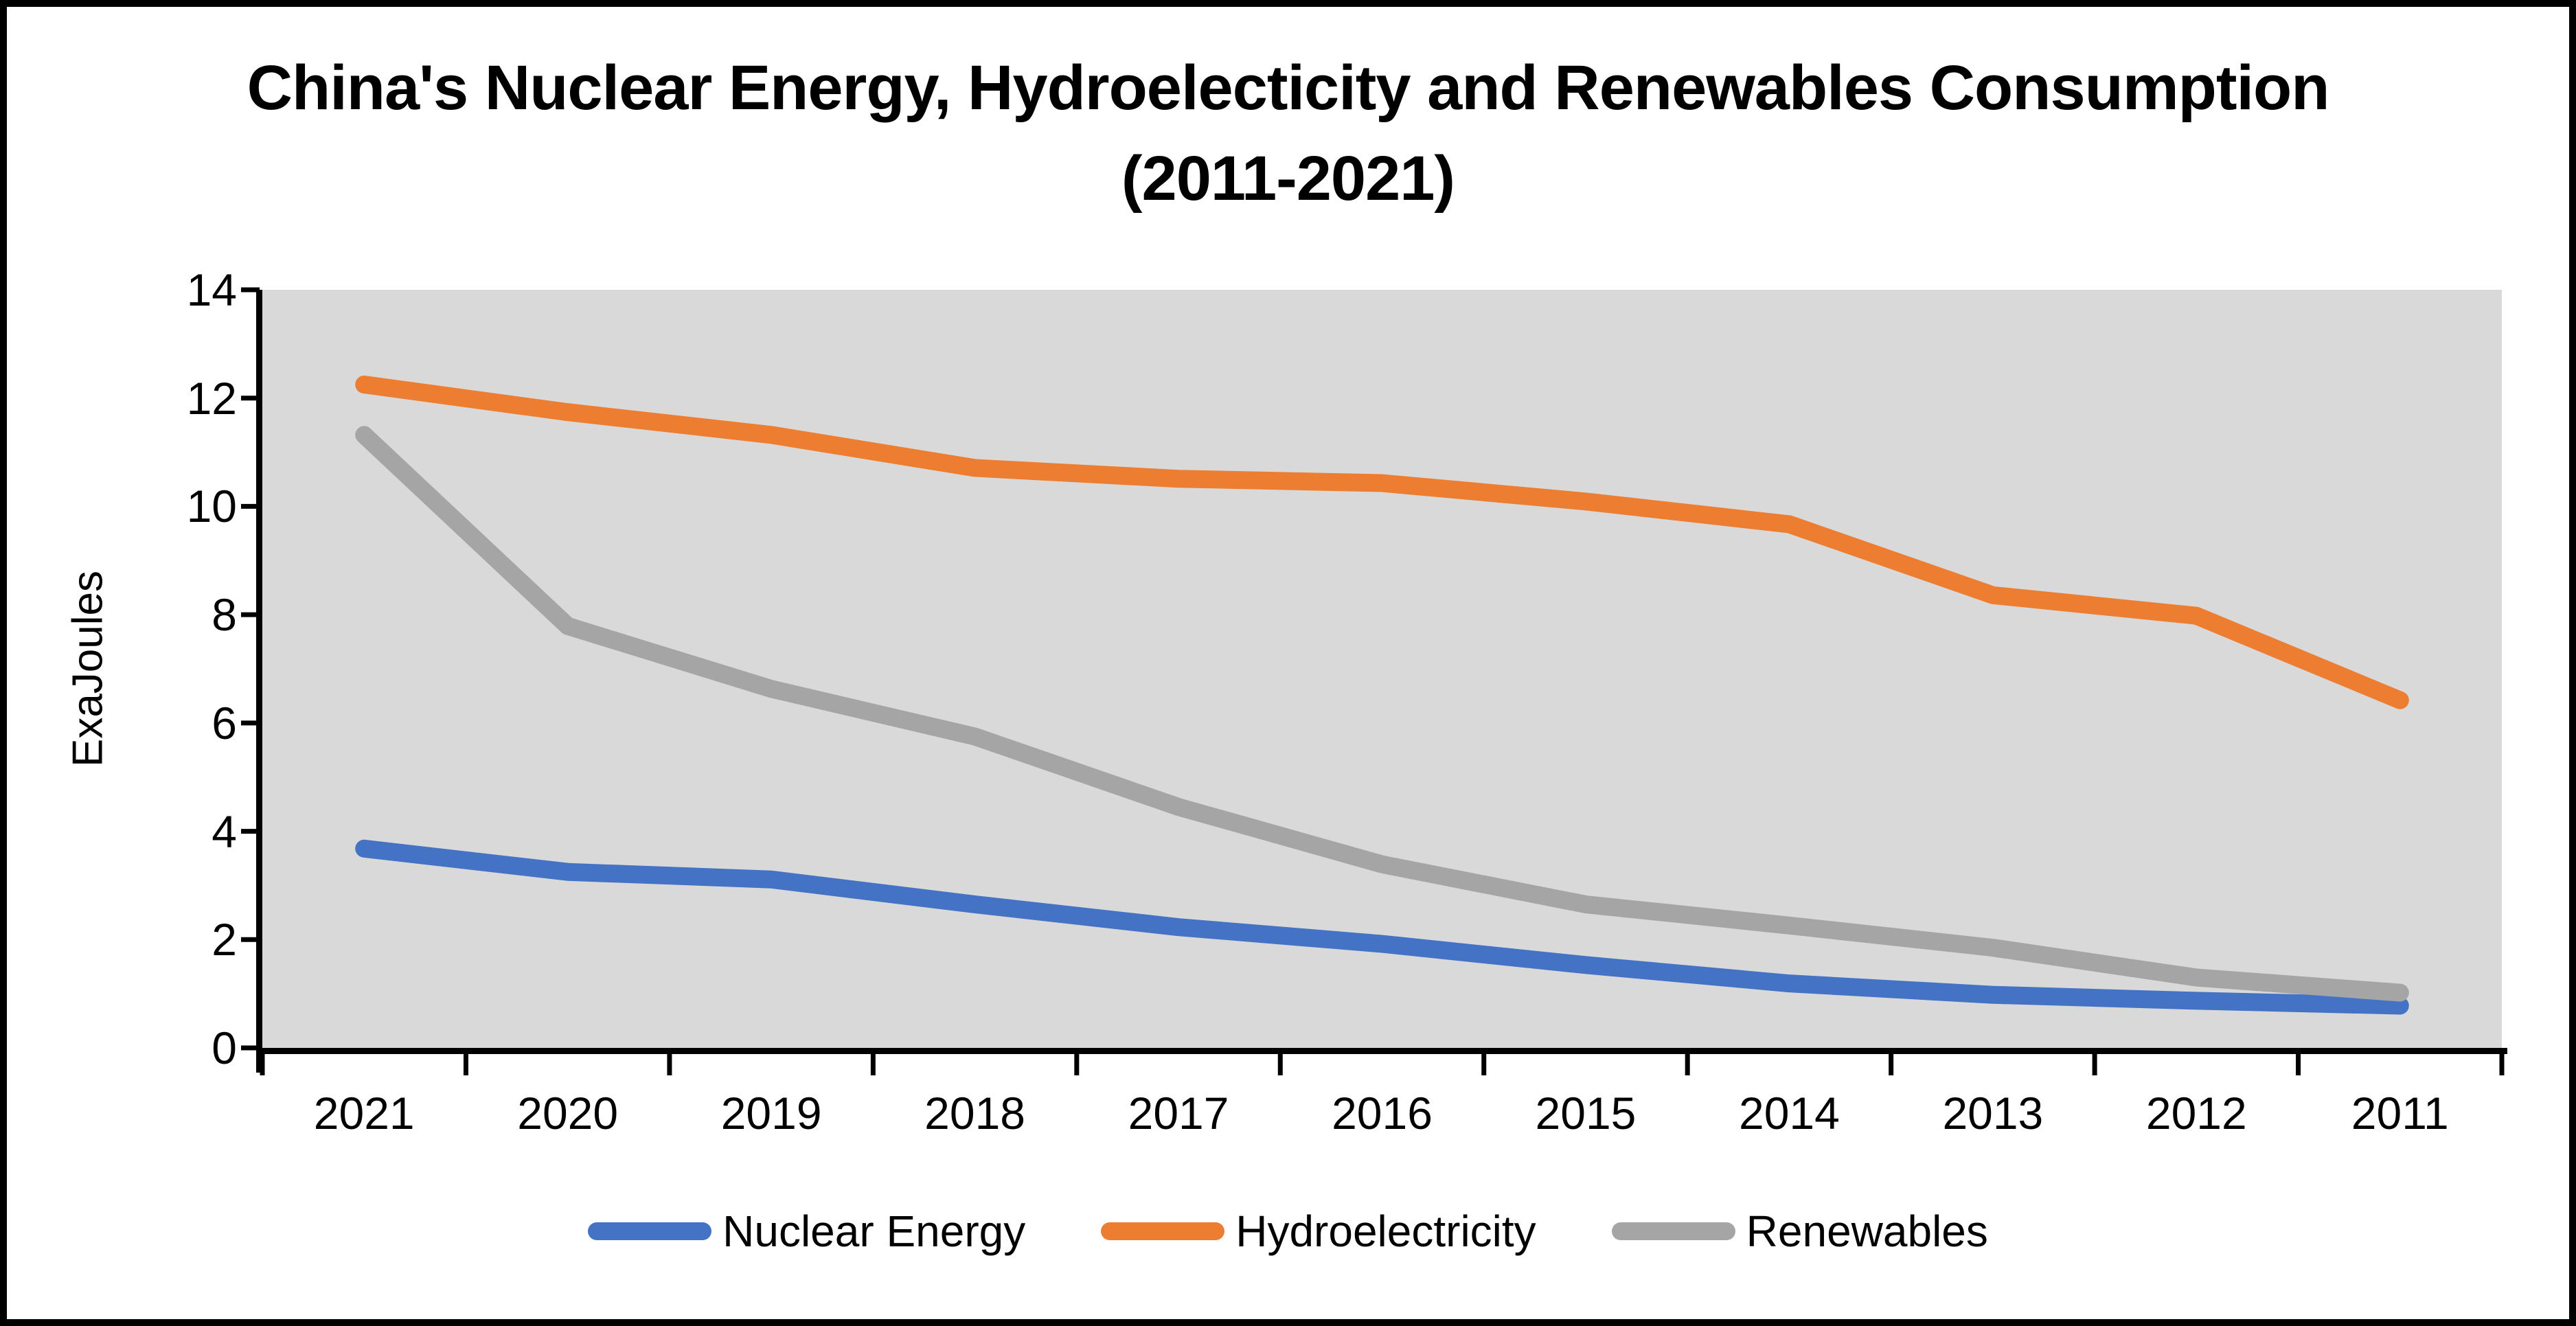 This screenshot has height=1326, width=2576. I want to click on legend-label: Renewables, so click(1867, 1231).